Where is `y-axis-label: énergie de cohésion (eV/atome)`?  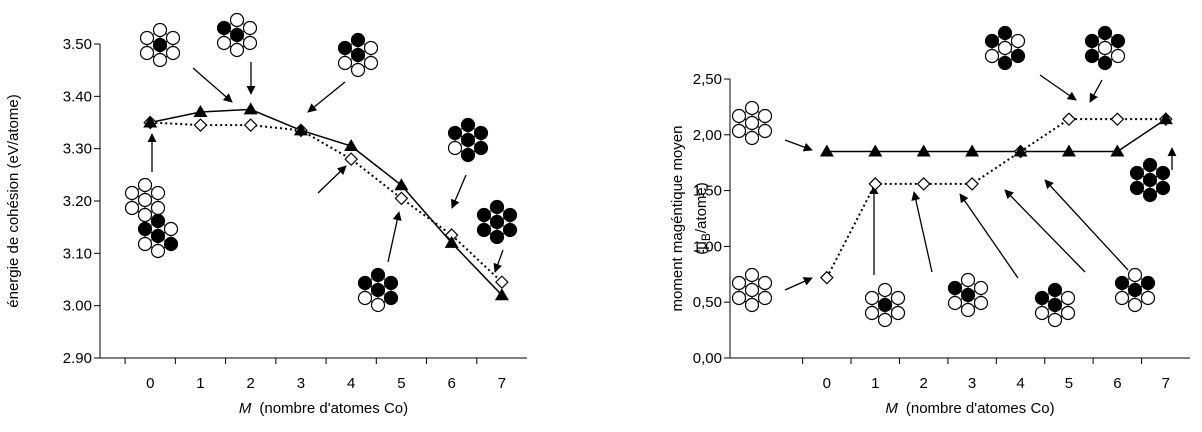
y-axis-label: énergie de cohésion (eV/atome) is located at coordinates (13, 200).